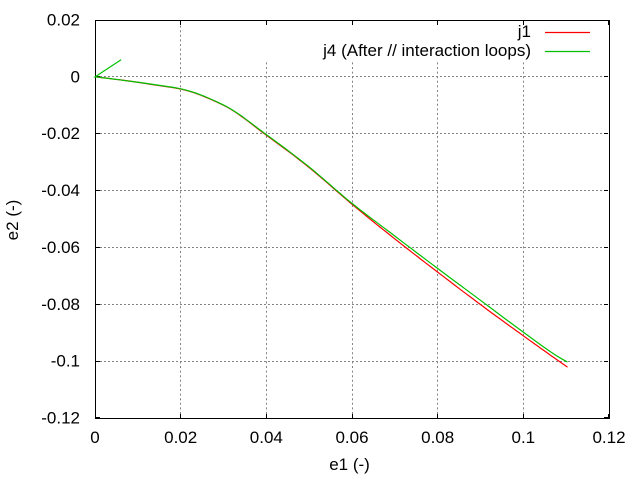  Describe the element at coordinates (60, 304) in the screenshot. I see `svg-text: -0.08` at that location.